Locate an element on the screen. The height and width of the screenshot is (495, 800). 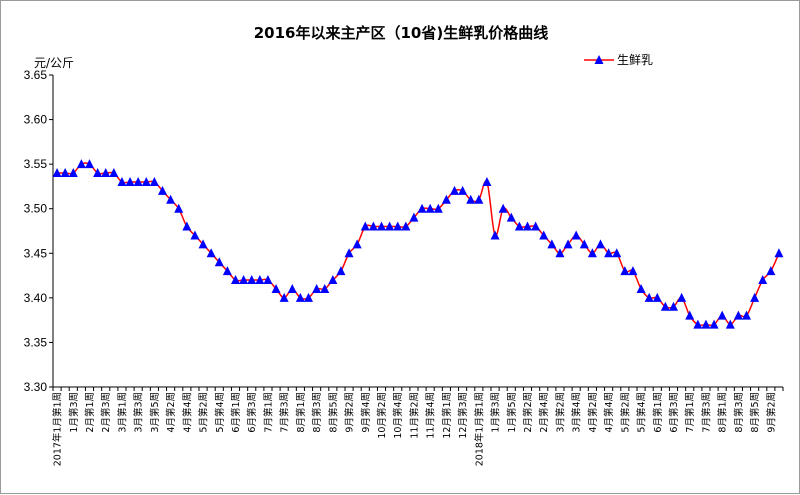
chart-title: 2016年以来主产区（10省)生鲜乳价格曲线 is located at coordinates (401, 33).